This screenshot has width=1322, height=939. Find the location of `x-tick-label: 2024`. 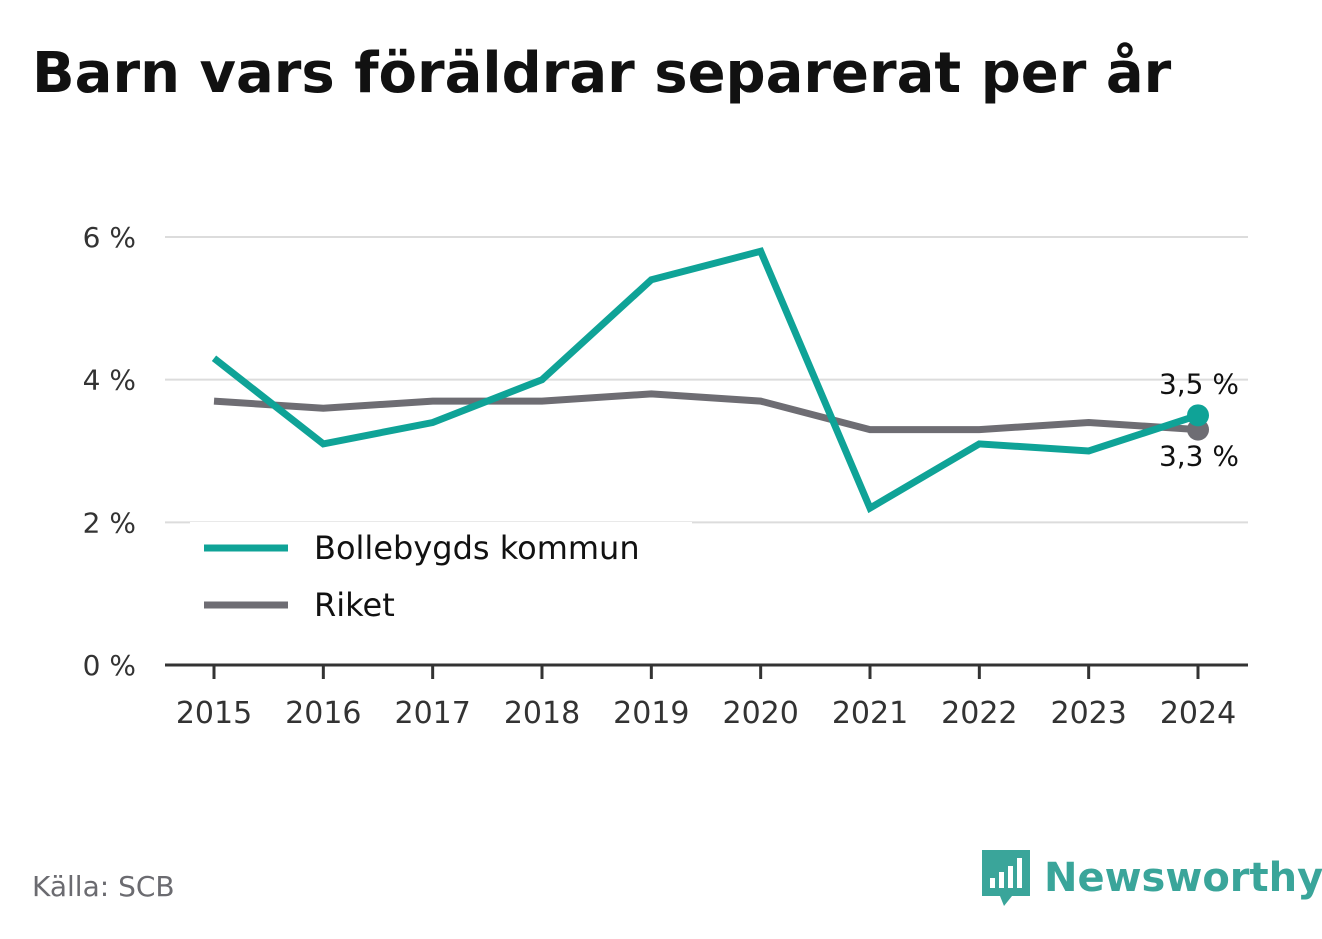

x-tick-label: 2024 is located at coordinates (1198, 713).